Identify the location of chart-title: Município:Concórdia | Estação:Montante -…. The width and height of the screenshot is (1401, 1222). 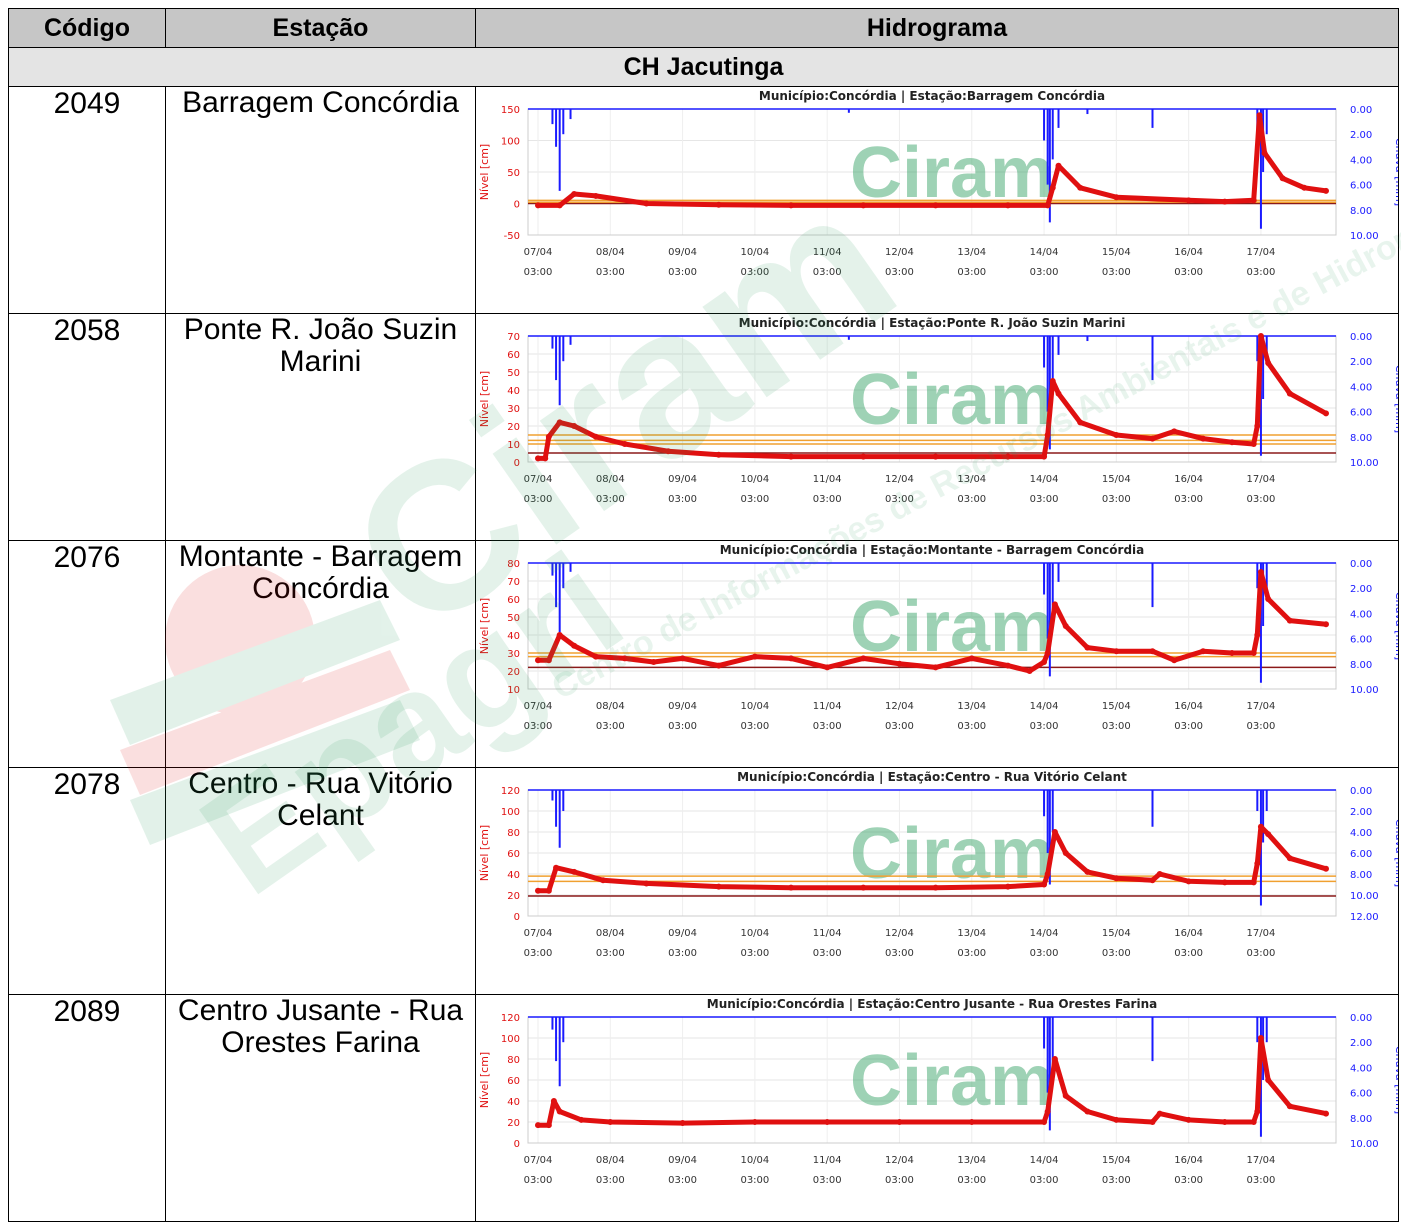
(932, 550).